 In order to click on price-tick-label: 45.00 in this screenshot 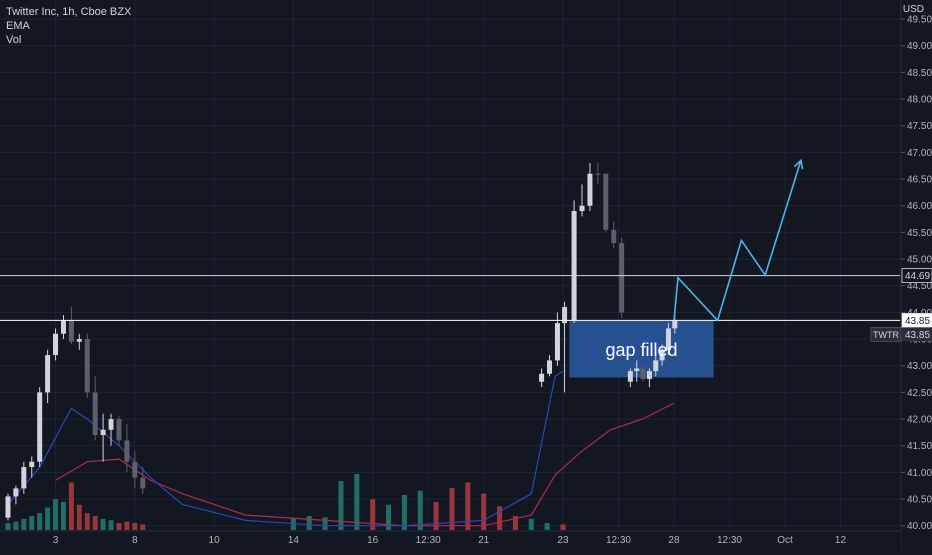, I will do `click(919, 260)`.